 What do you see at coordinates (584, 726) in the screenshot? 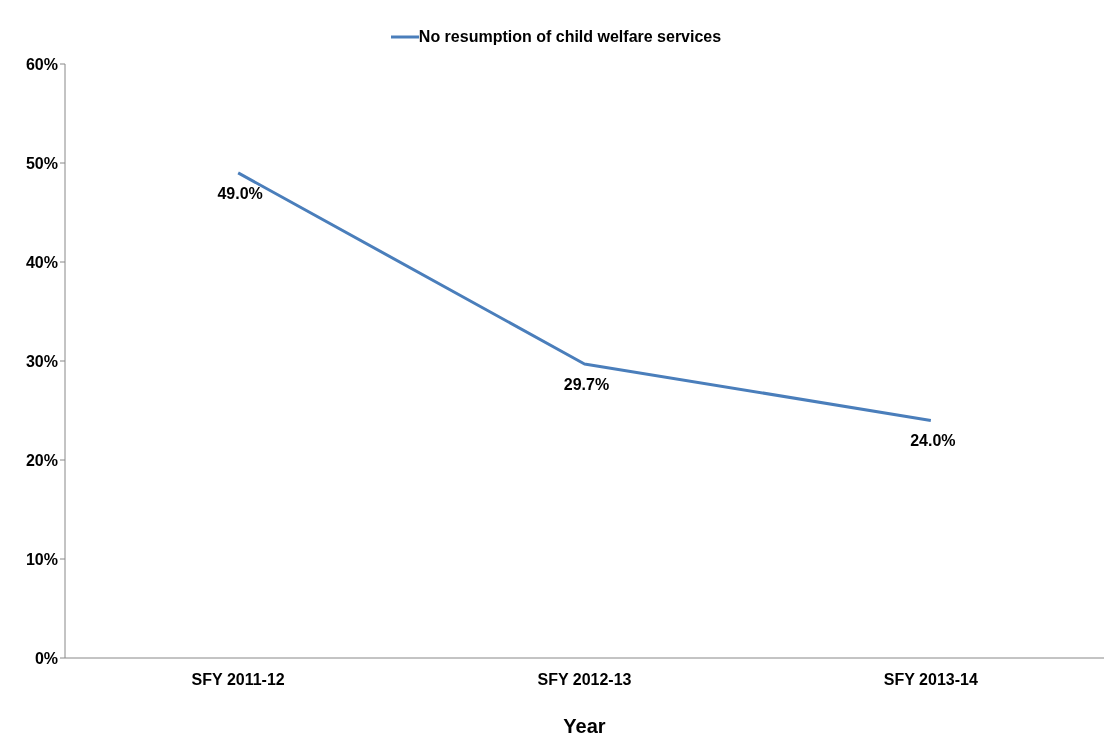
I see `x-axis-title: Year` at bounding box center [584, 726].